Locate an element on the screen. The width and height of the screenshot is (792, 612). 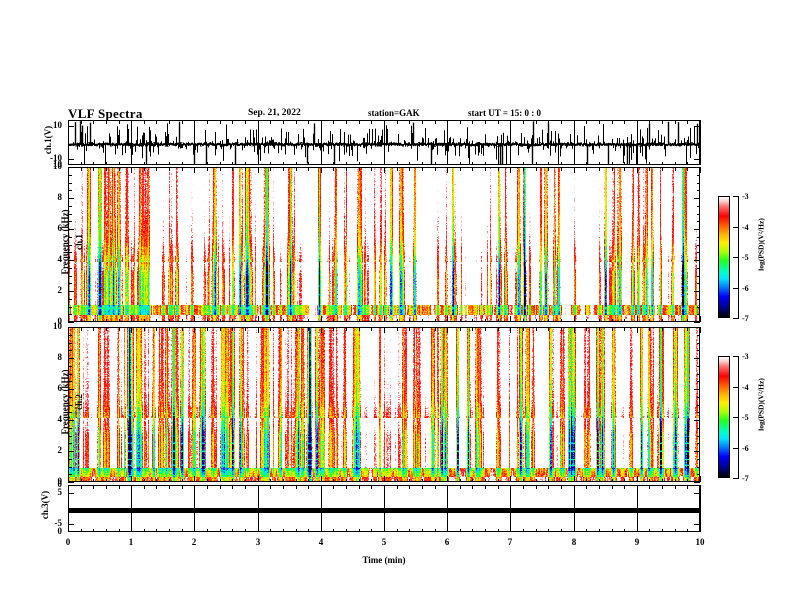
colorbar-ch1-title: log(PSD)(V²/Hz) is located at coordinates (761, 244).